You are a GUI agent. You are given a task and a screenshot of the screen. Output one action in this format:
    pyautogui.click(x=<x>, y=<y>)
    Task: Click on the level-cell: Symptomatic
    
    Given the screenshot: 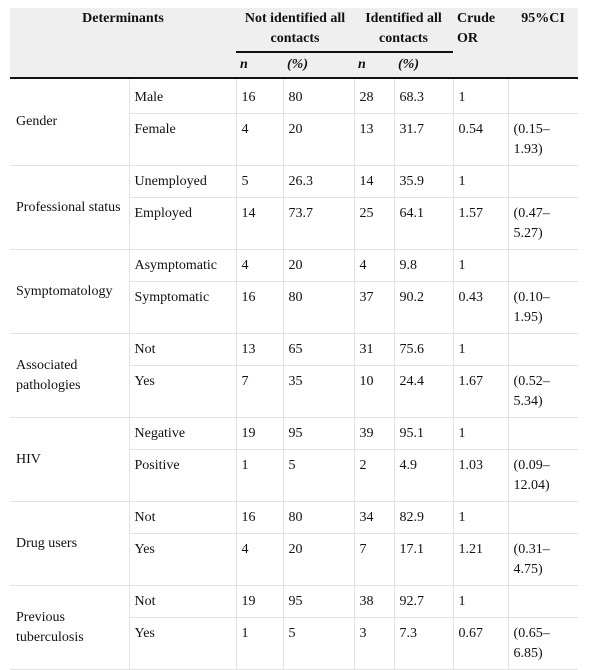 What is the action you would take?
    pyautogui.click(x=183, y=307)
    